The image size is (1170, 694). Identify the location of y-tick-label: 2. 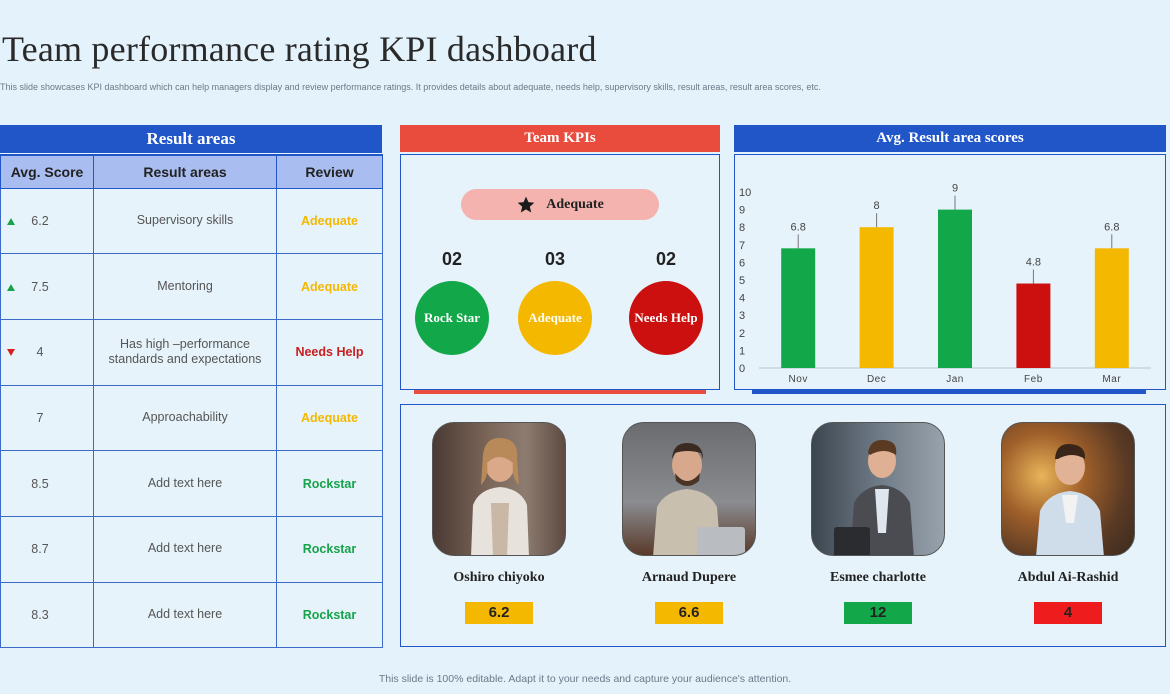
(742, 334).